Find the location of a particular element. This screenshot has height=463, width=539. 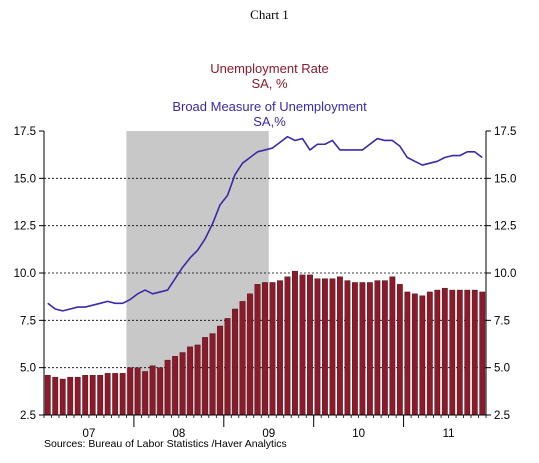

y-tick-label-right: 7.5 is located at coordinates (502, 321).